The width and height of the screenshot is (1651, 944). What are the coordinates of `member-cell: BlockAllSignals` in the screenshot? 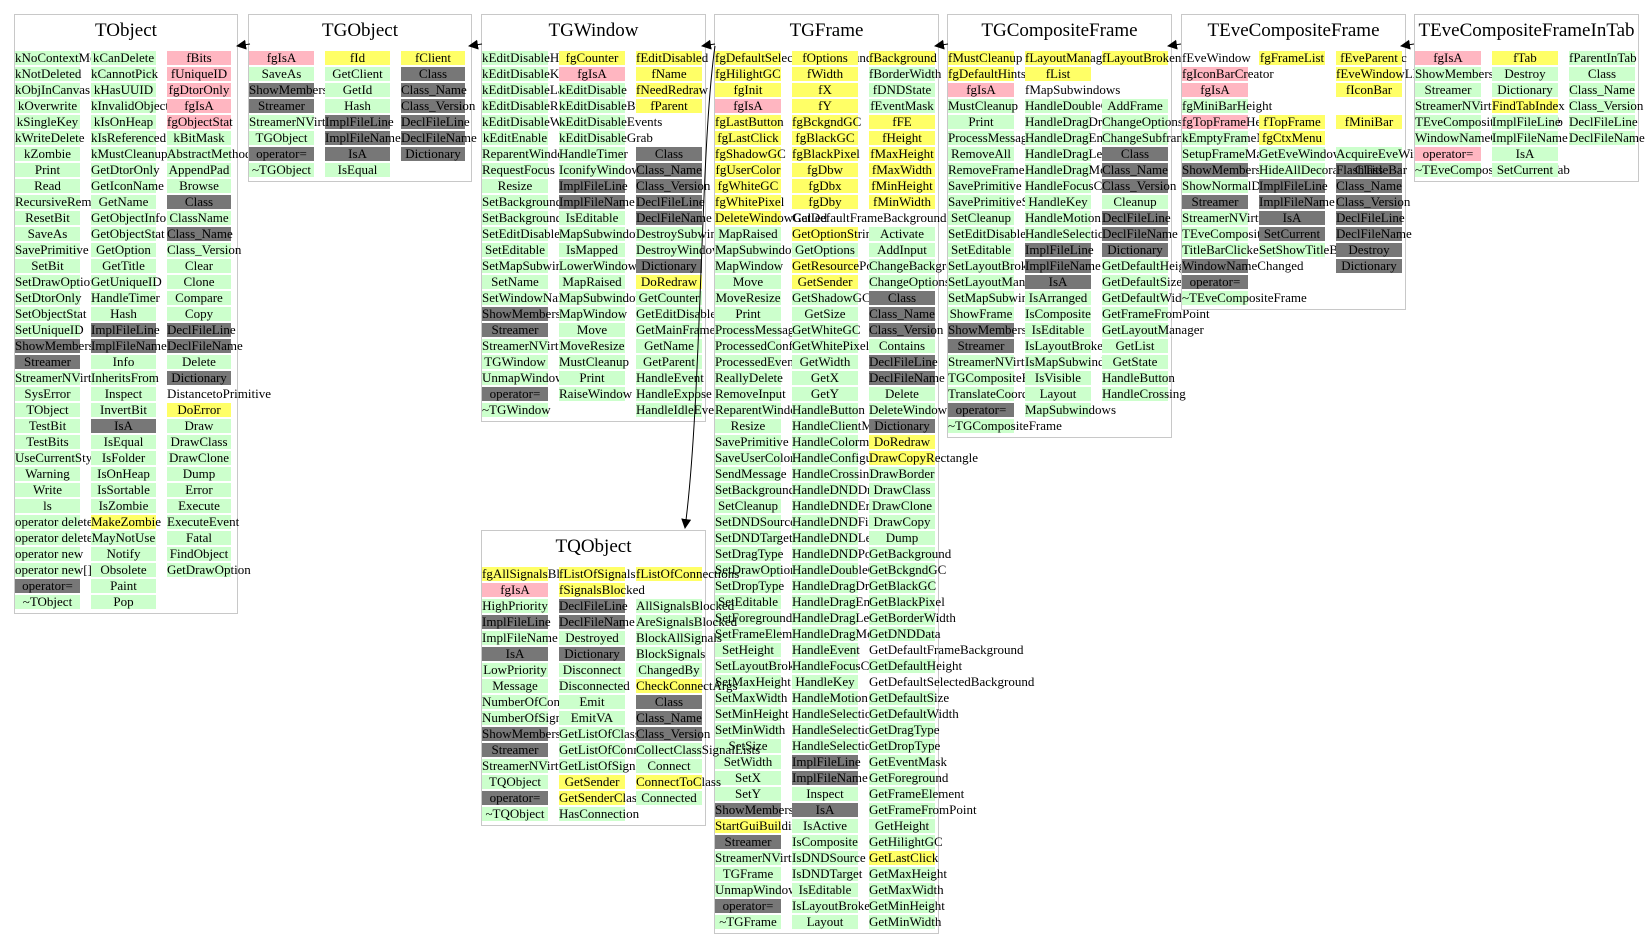 It's located at (679, 637).